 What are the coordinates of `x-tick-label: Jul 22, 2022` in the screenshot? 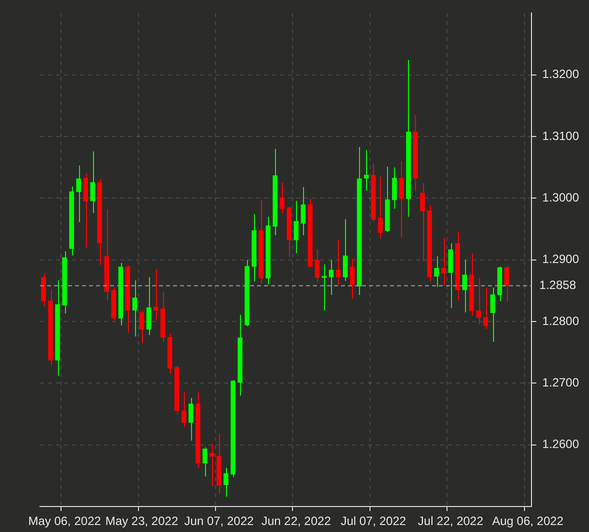 It's located at (451, 521).